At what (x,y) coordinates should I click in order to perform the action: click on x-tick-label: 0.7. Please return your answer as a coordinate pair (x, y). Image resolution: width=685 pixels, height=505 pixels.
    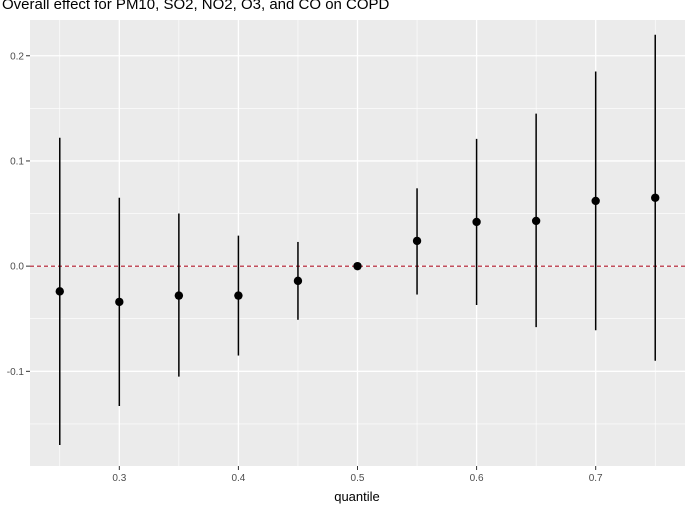
    Looking at the image, I should click on (596, 478).